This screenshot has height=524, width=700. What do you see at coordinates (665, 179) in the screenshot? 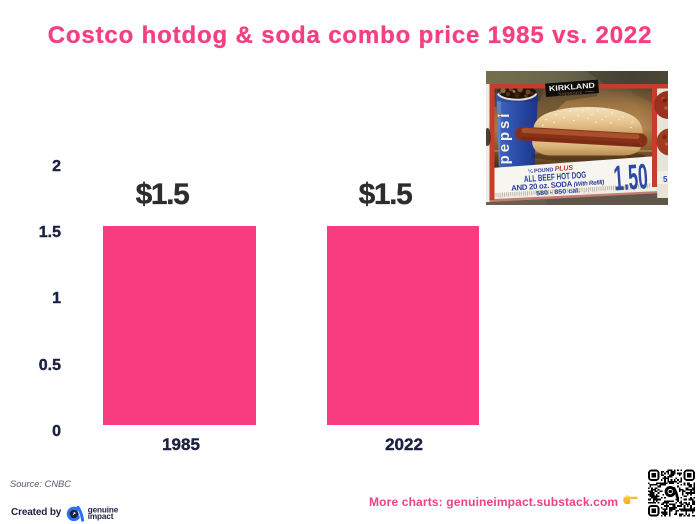
I see `svg-text: 5` at bounding box center [665, 179].